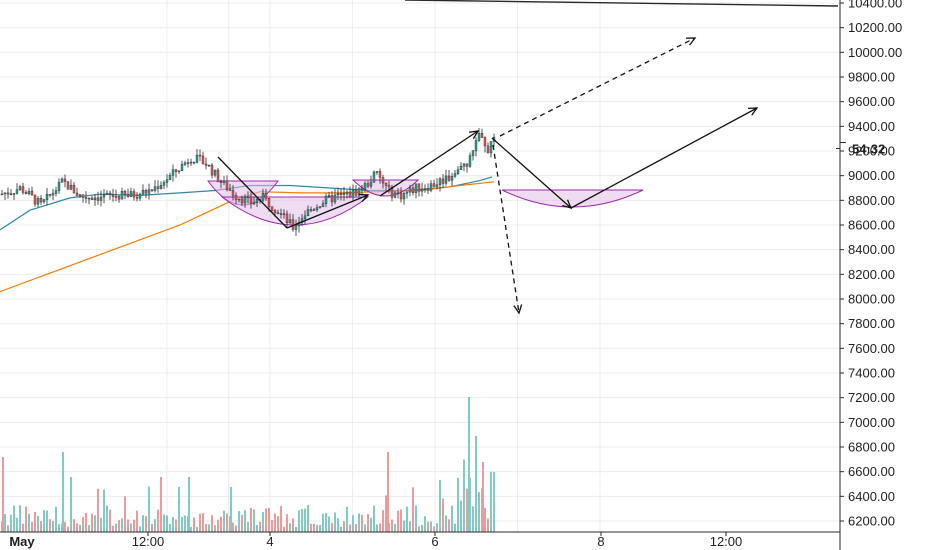 This screenshot has height=550, width=932. Describe the element at coordinates (269, 541) in the screenshot. I see `time-tick-label: 4` at that location.